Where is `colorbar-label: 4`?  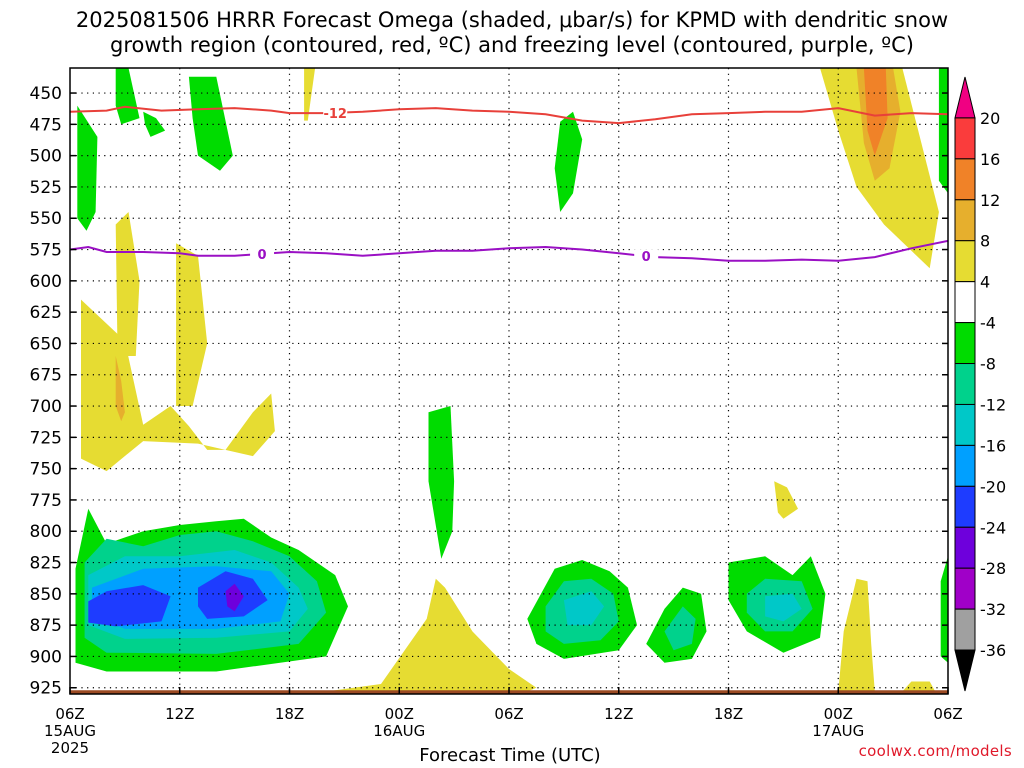 colorbar-label: 4 is located at coordinates (985, 282).